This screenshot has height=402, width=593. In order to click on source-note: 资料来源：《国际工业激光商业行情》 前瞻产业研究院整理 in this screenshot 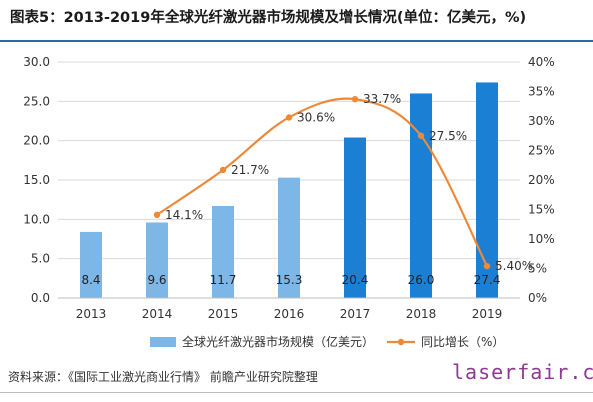, I will do `click(163, 377)`.